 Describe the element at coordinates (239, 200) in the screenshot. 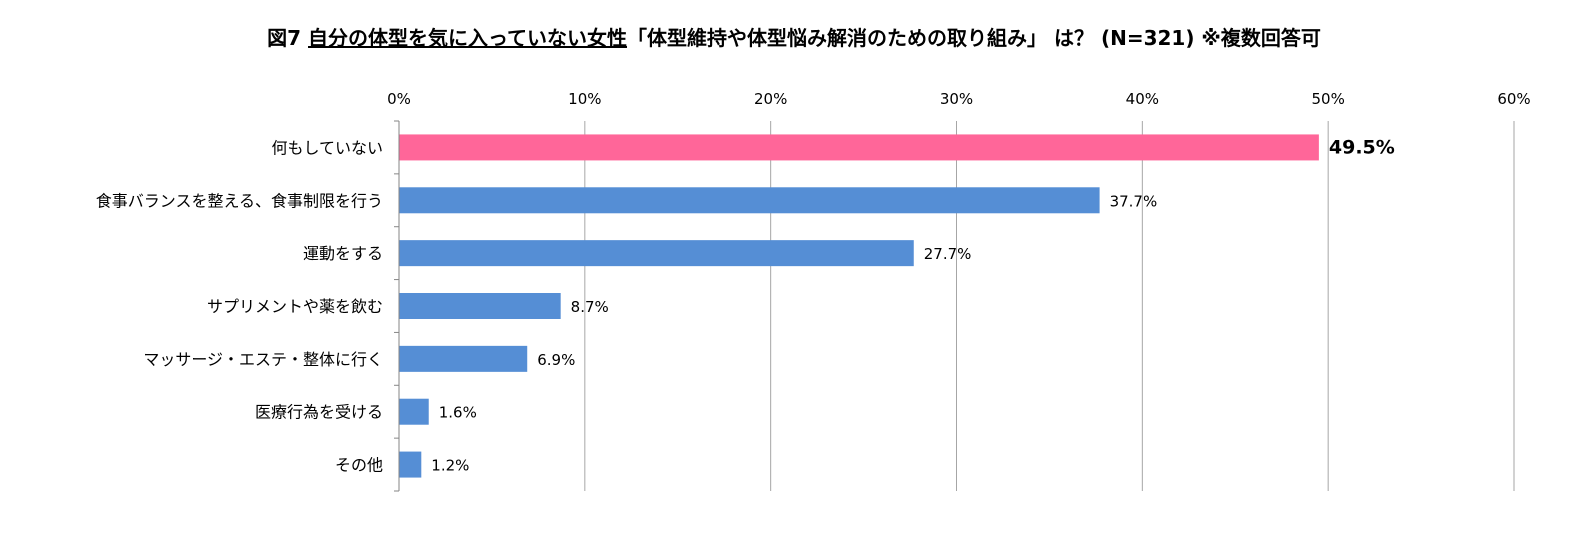

I see `category-label: 食事バランスを整える、食事制限を行う` at that location.